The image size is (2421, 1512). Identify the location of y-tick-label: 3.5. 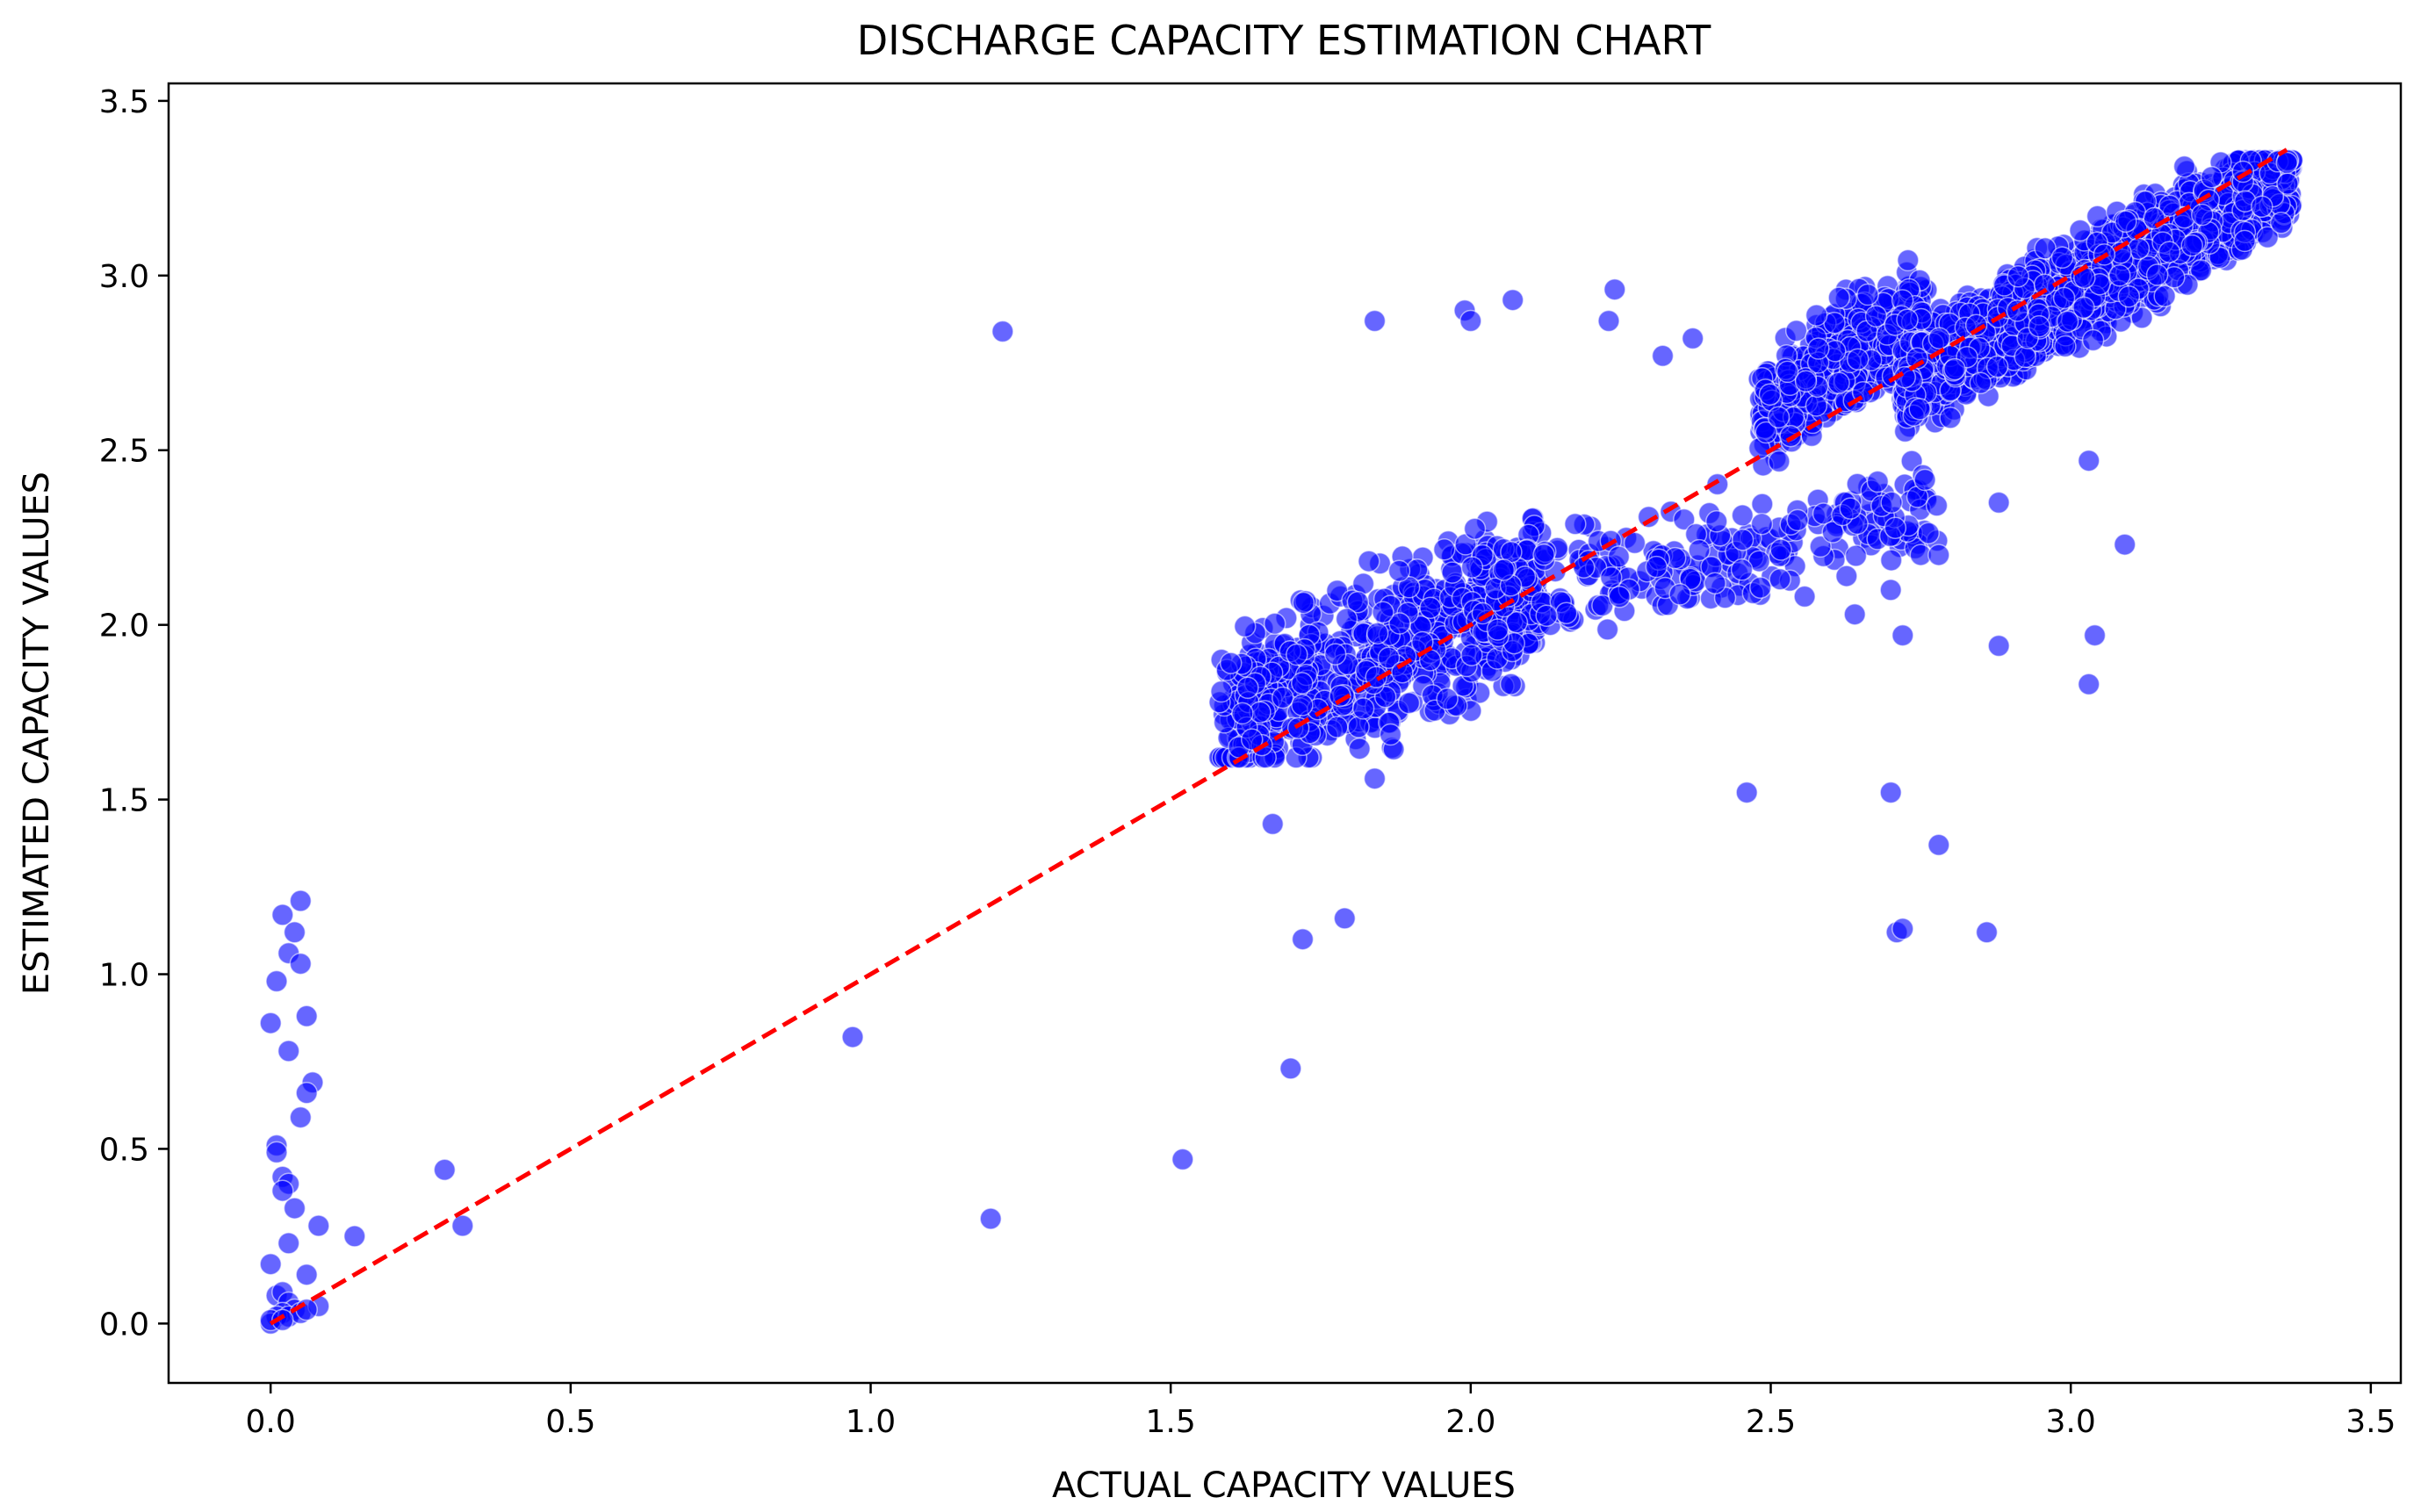
(124, 102).